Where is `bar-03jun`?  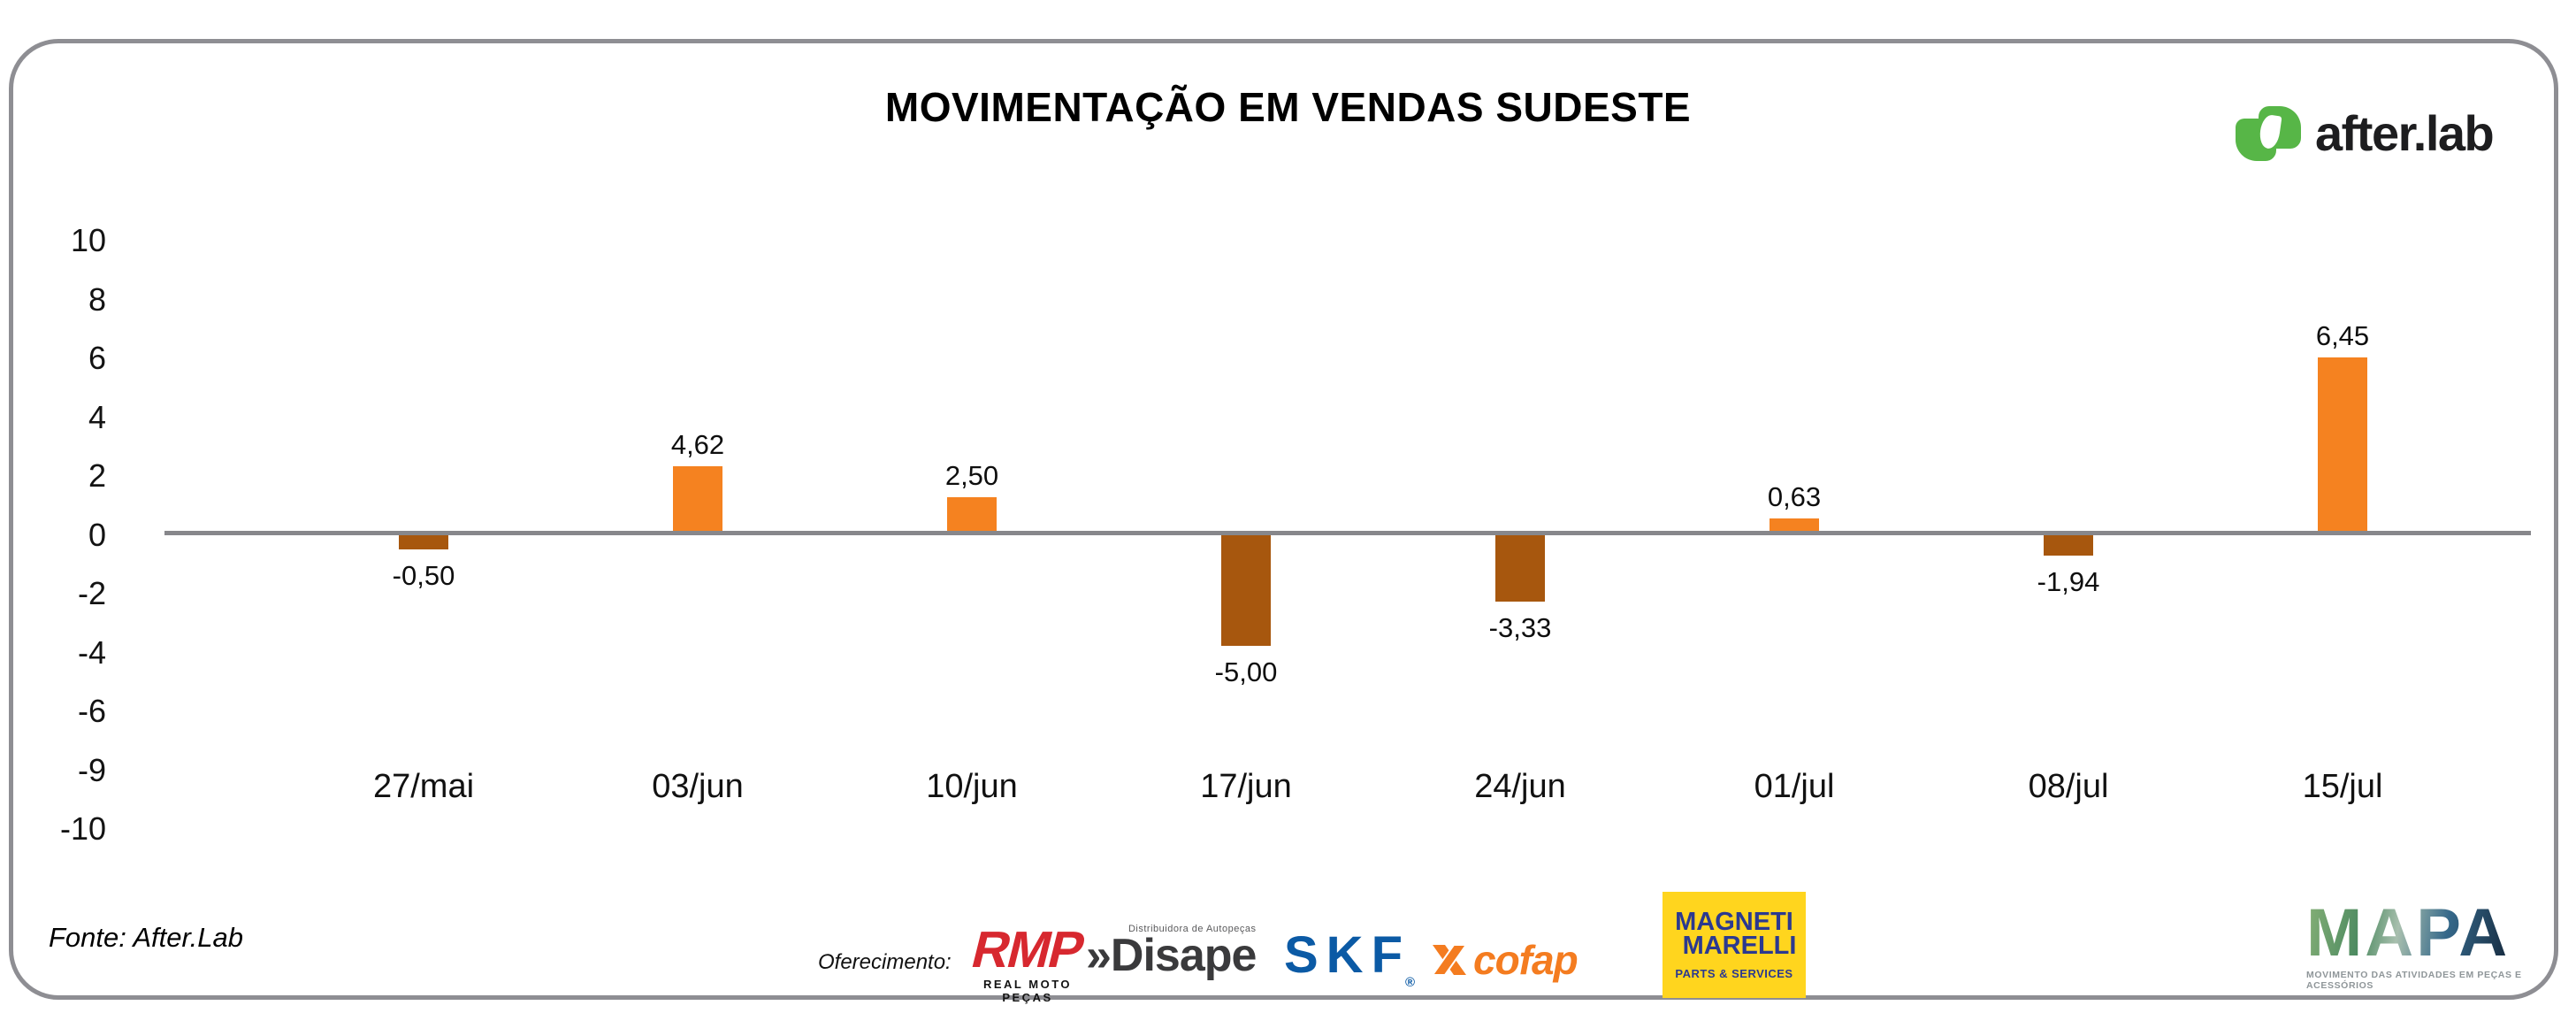 bar-03jun is located at coordinates (697, 498).